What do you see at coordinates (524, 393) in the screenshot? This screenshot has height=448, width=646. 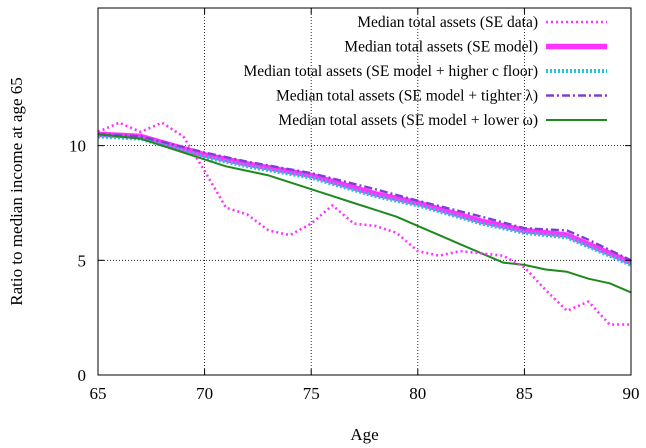 I see `x-tick-label: 85` at bounding box center [524, 393].